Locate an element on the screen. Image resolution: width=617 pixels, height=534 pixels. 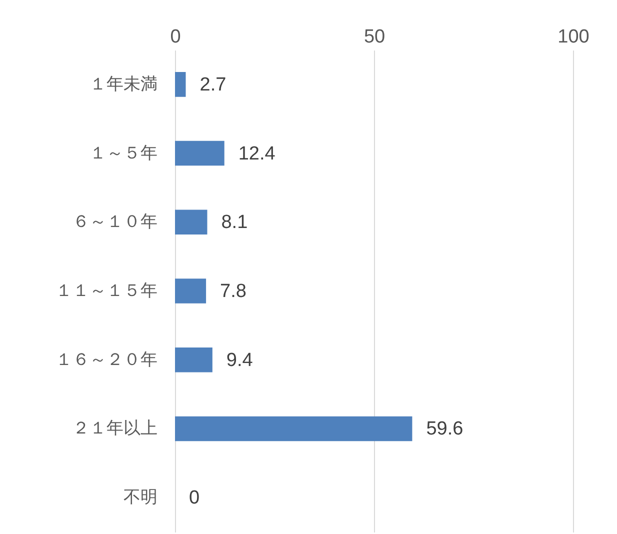
y-tick-label: ６～１０年 is located at coordinates (115, 222).